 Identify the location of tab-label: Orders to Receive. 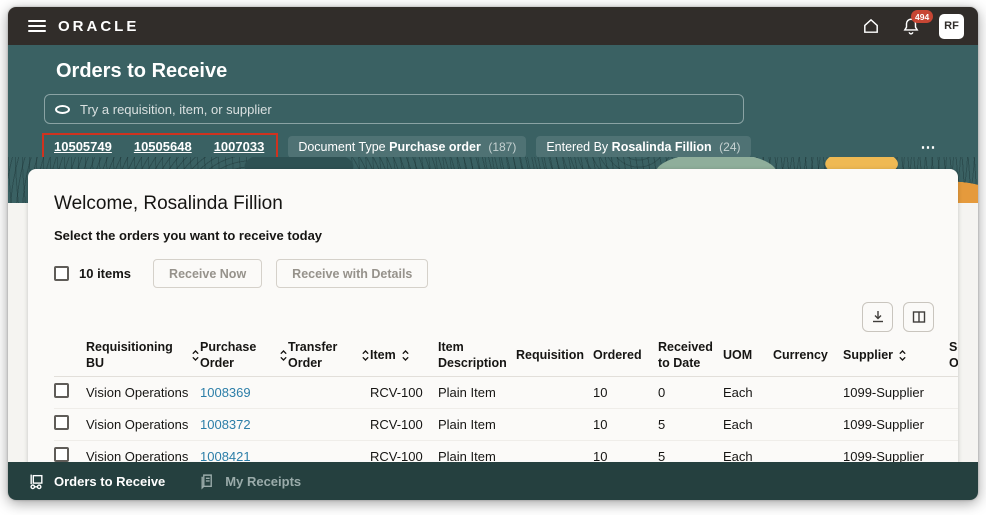
(110, 481).